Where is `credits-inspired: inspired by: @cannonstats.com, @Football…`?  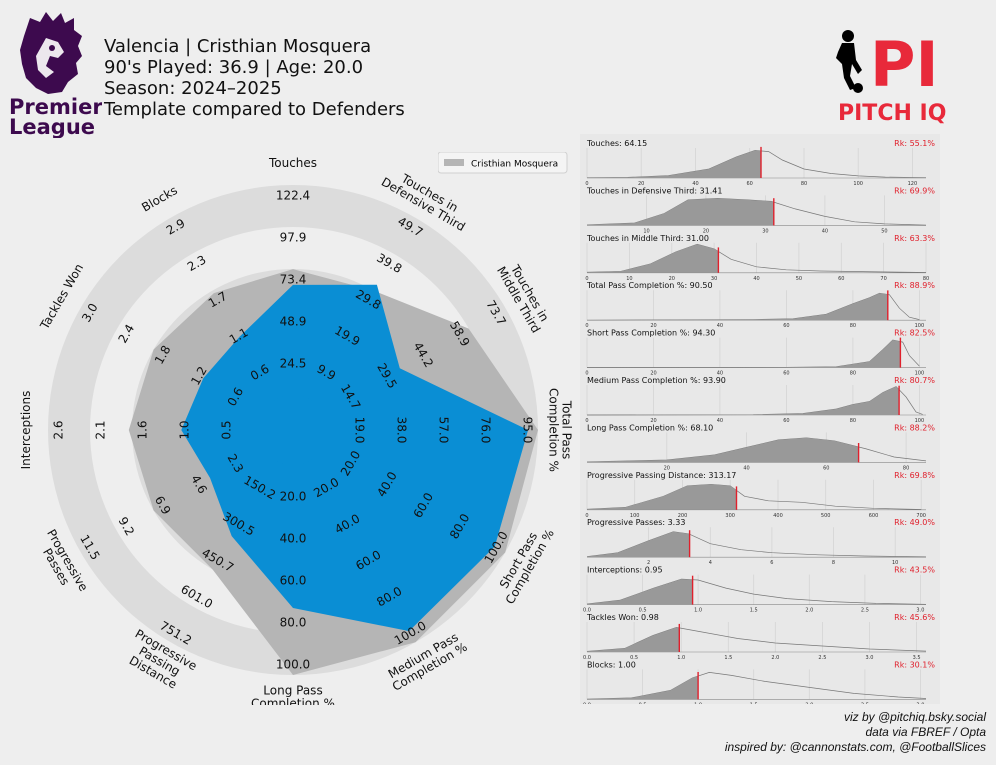
credits-inspired: inspired by: @cannonstats.com, @Football… is located at coordinates (855, 747).